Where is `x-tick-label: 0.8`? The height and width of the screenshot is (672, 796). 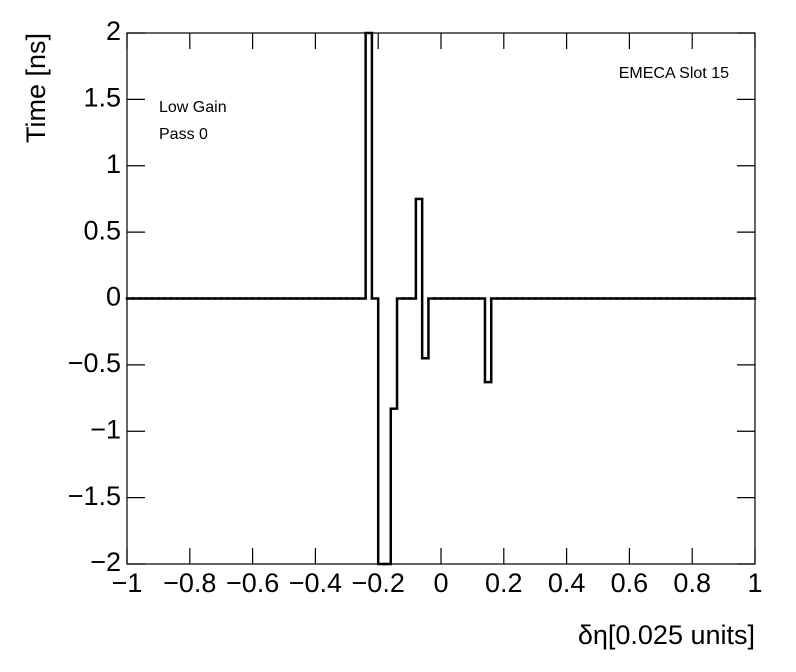 x-tick-label: 0.8 is located at coordinates (692, 583).